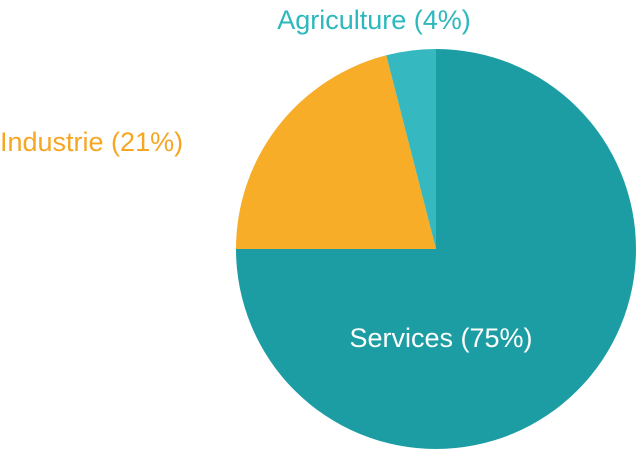 The width and height of the screenshot is (637, 450). What do you see at coordinates (374, 20) in the screenshot?
I see `pie-slice-label-3: Agriculture (4%)` at bounding box center [374, 20].